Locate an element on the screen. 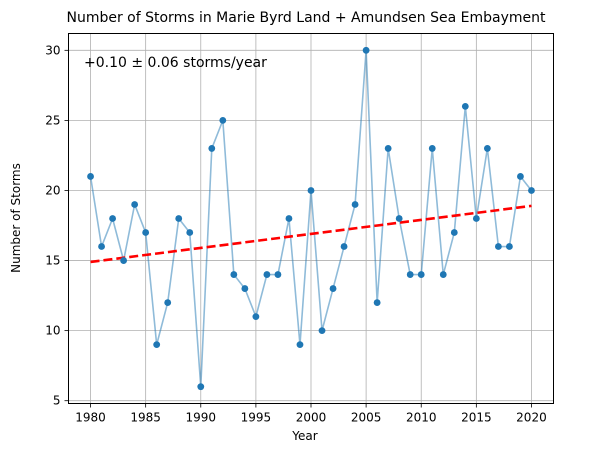 This screenshot has height=453, width=599. x-tick-label: 2020 is located at coordinates (531, 418).